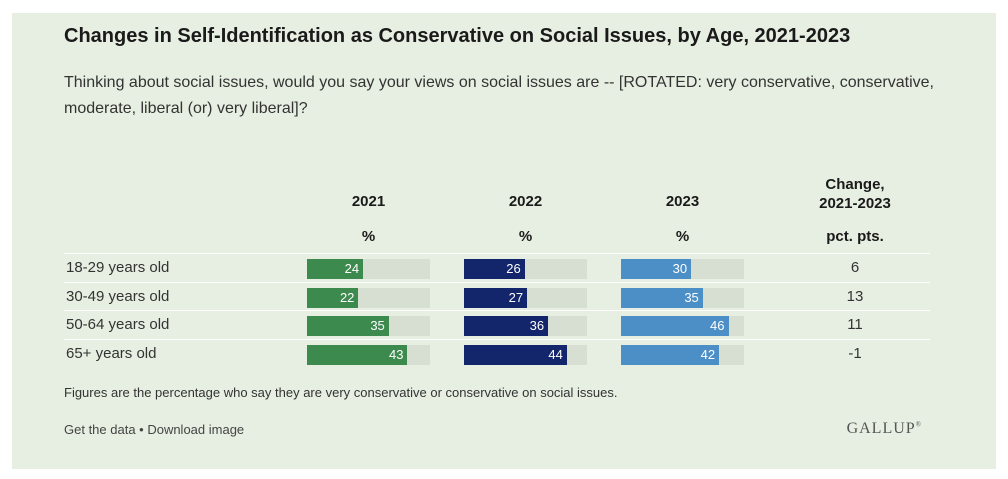 The width and height of the screenshot is (1008, 479). Describe the element at coordinates (855, 353) in the screenshot. I see `change-value: -1` at that location.